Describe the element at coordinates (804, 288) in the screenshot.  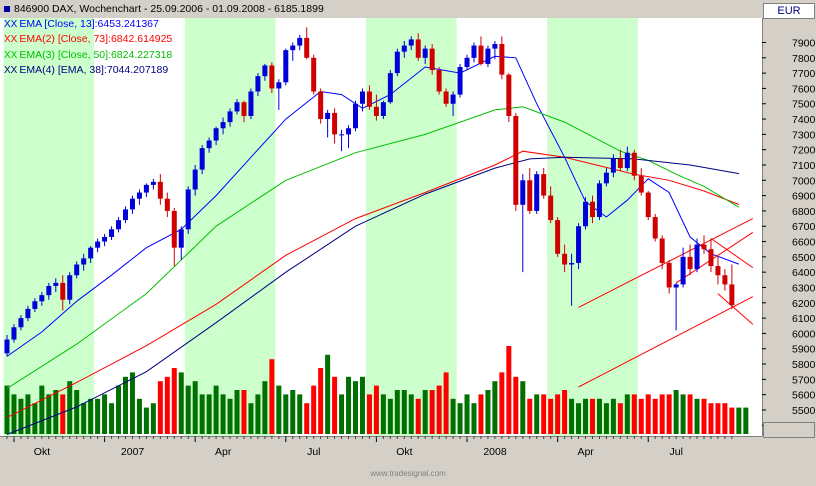
I see `y-tick-label: 6300` at that location.